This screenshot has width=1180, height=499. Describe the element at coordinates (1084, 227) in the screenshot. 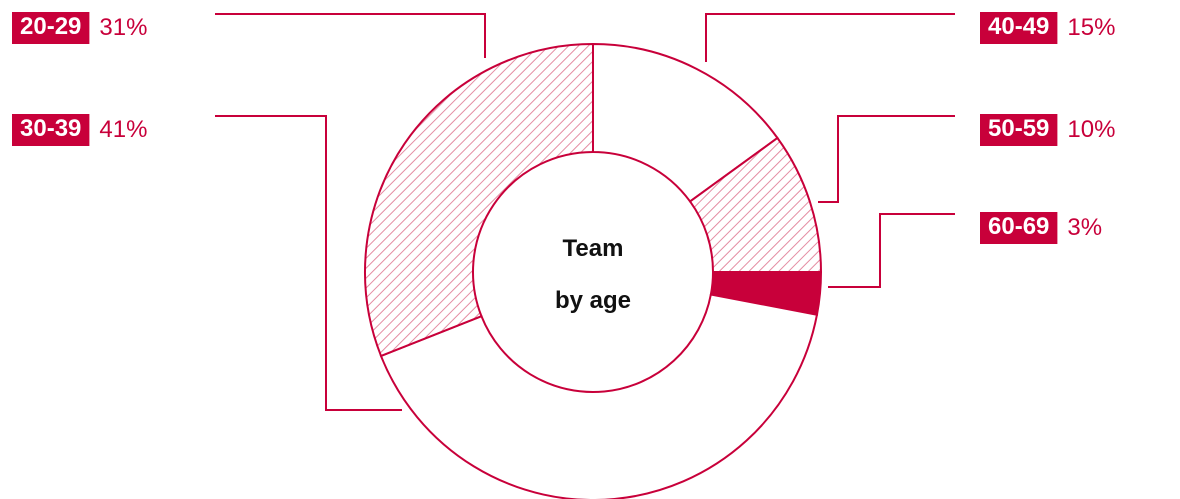

I see `percent-label: 3%` at that location.